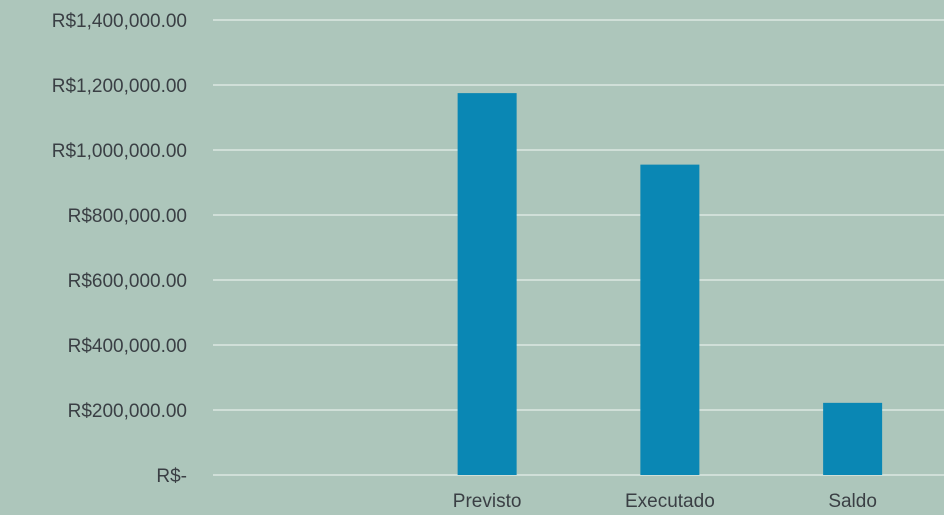 The height and width of the screenshot is (515, 944). I want to click on y-tick-label: R$600,000.00, so click(127, 281).